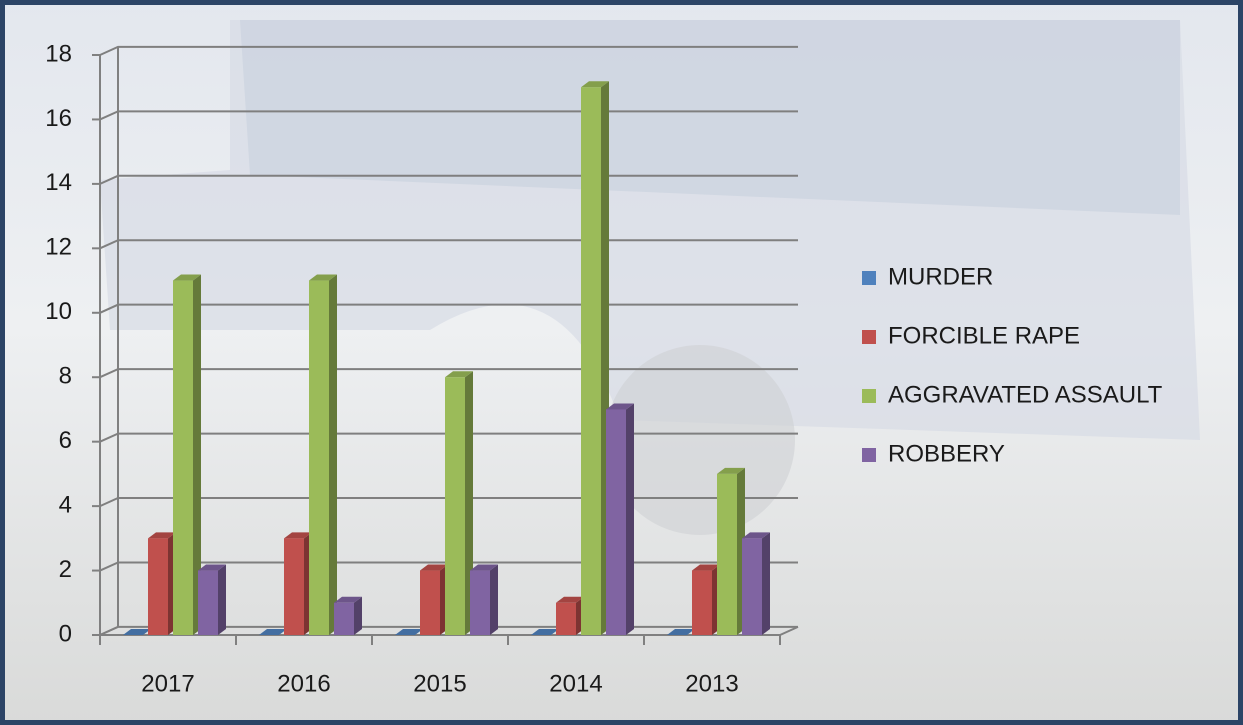  Describe the element at coordinates (65, 440) in the screenshot. I see `y-tick-label: 6` at that location.